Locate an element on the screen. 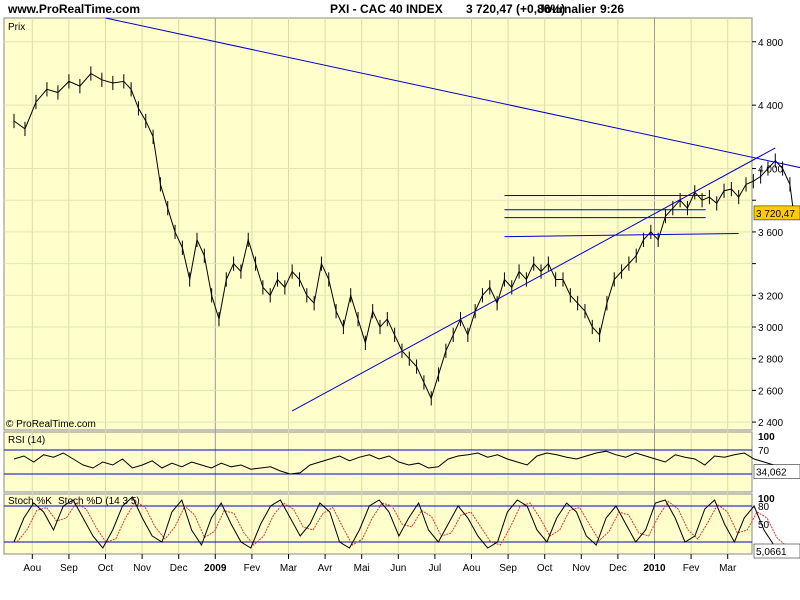  y-tick-label: 2 600 is located at coordinates (770, 391).